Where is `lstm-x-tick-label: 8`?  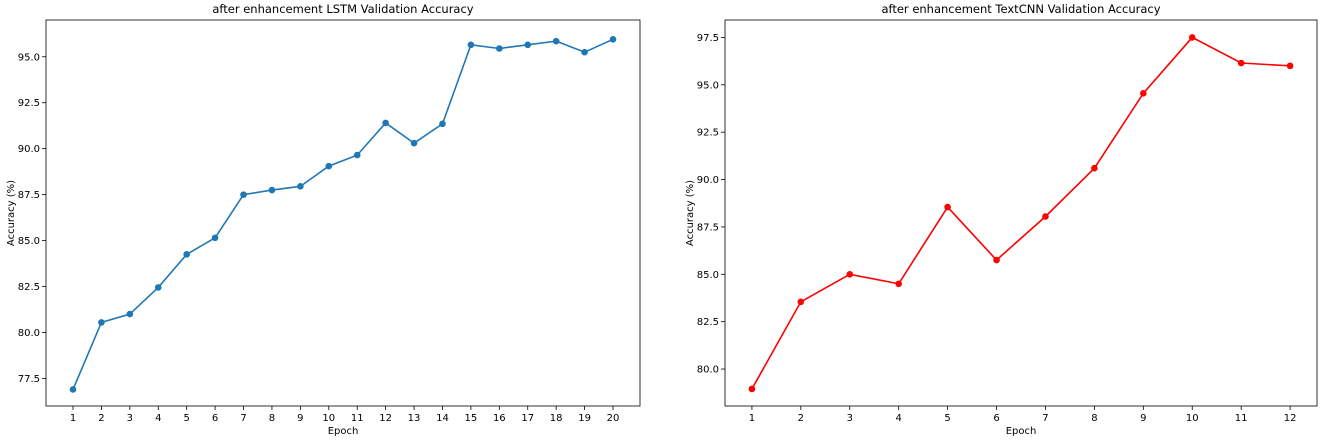 lstm-x-tick-label: 8 is located at coordinates (272, 418).